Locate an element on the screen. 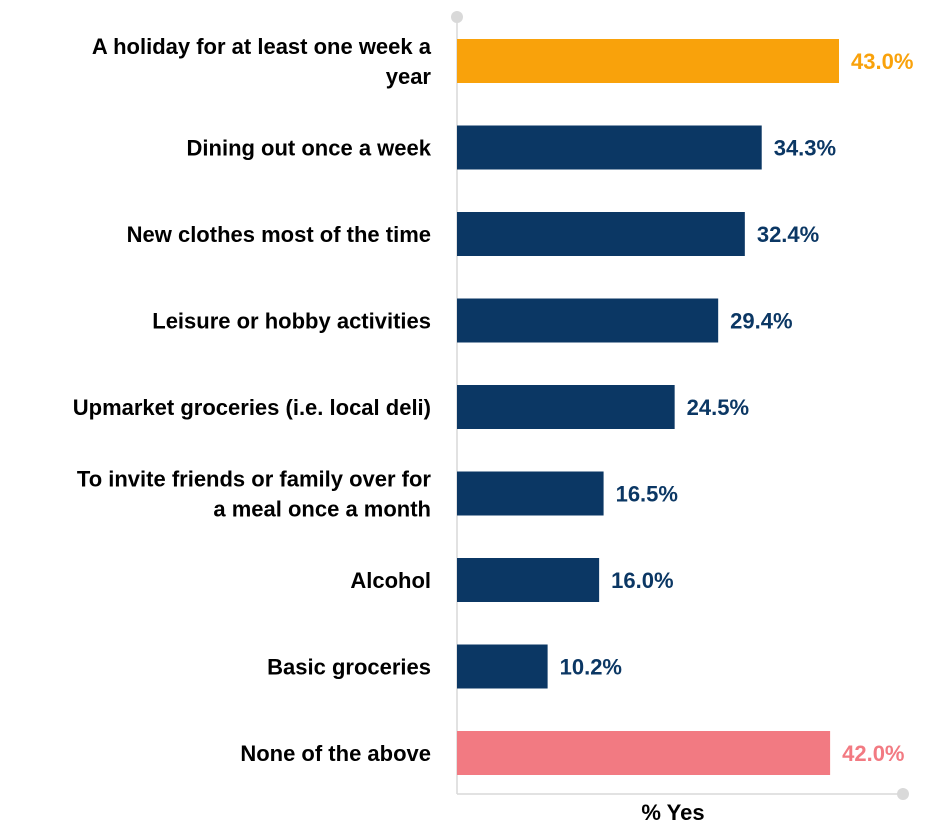 The image size is (930, 828). x-axis-title: % Yes is located at coordinates (672, 812).